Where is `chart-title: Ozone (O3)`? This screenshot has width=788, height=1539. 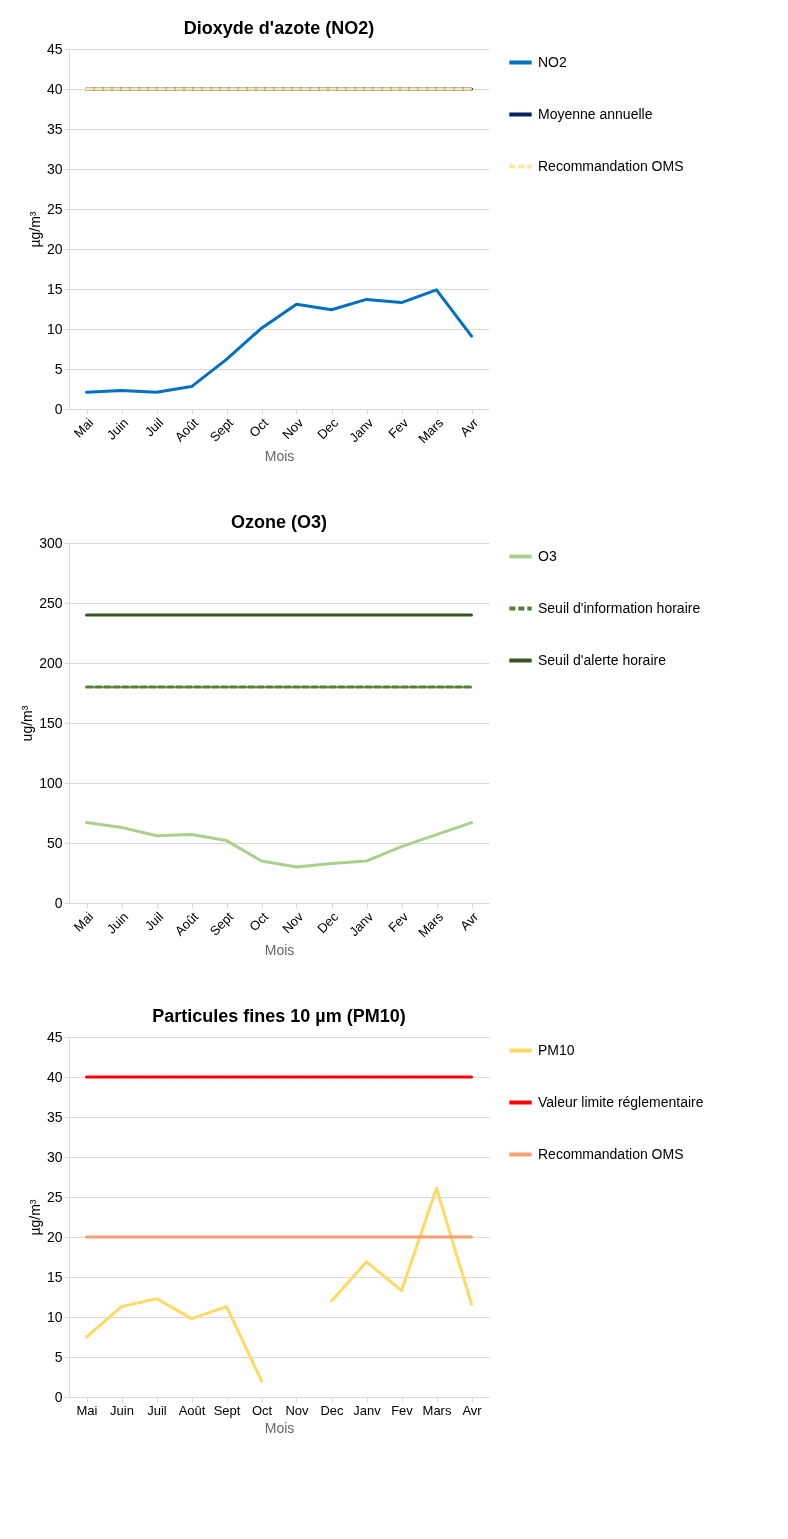
chart-title: Ozone (O3) is located at coordinates (279, 522).